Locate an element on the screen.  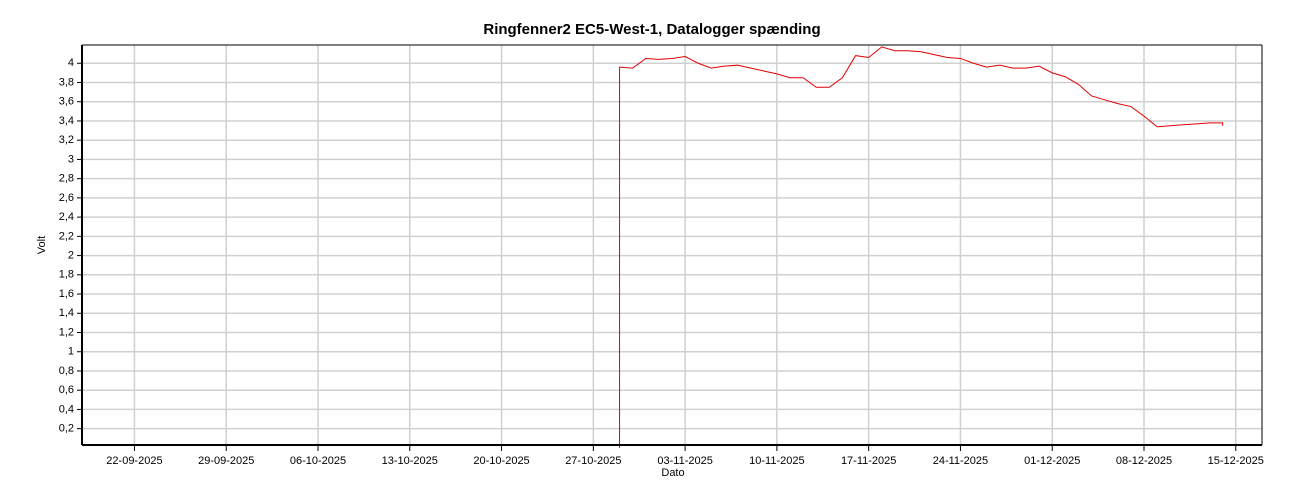
x-tick-label: 06-10-2025 is located at coordinates (318, 461).